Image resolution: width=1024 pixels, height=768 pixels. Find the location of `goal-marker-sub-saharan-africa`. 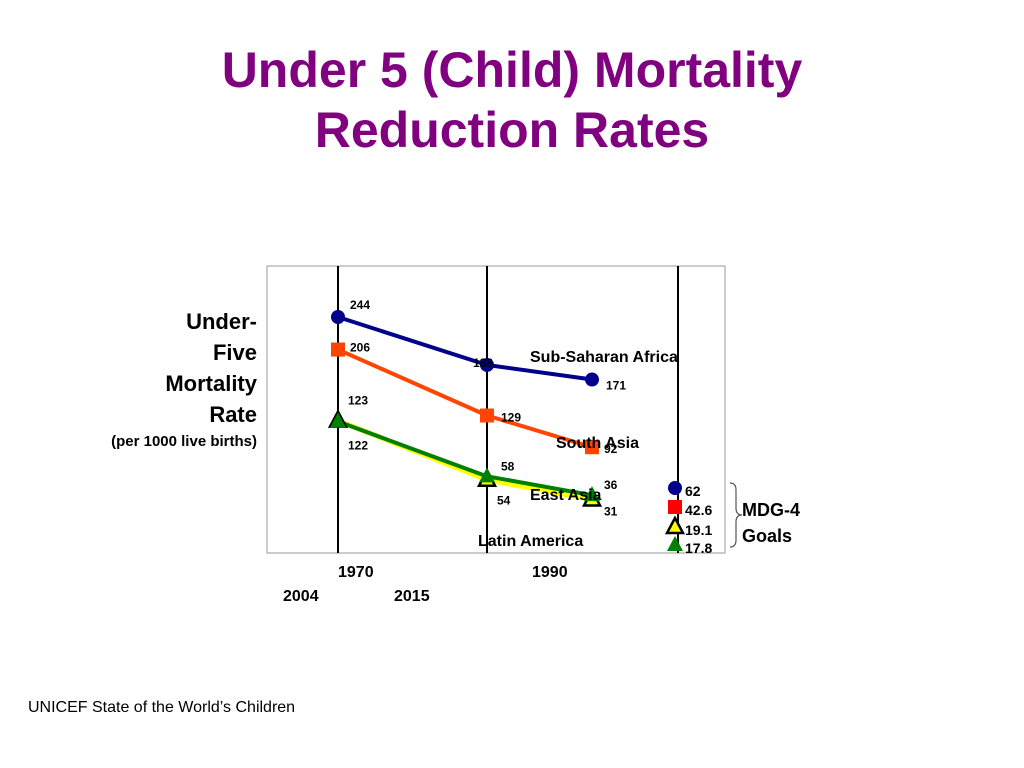

goal-marker-sub-saharan-africa is located at coordinates (675, 488).